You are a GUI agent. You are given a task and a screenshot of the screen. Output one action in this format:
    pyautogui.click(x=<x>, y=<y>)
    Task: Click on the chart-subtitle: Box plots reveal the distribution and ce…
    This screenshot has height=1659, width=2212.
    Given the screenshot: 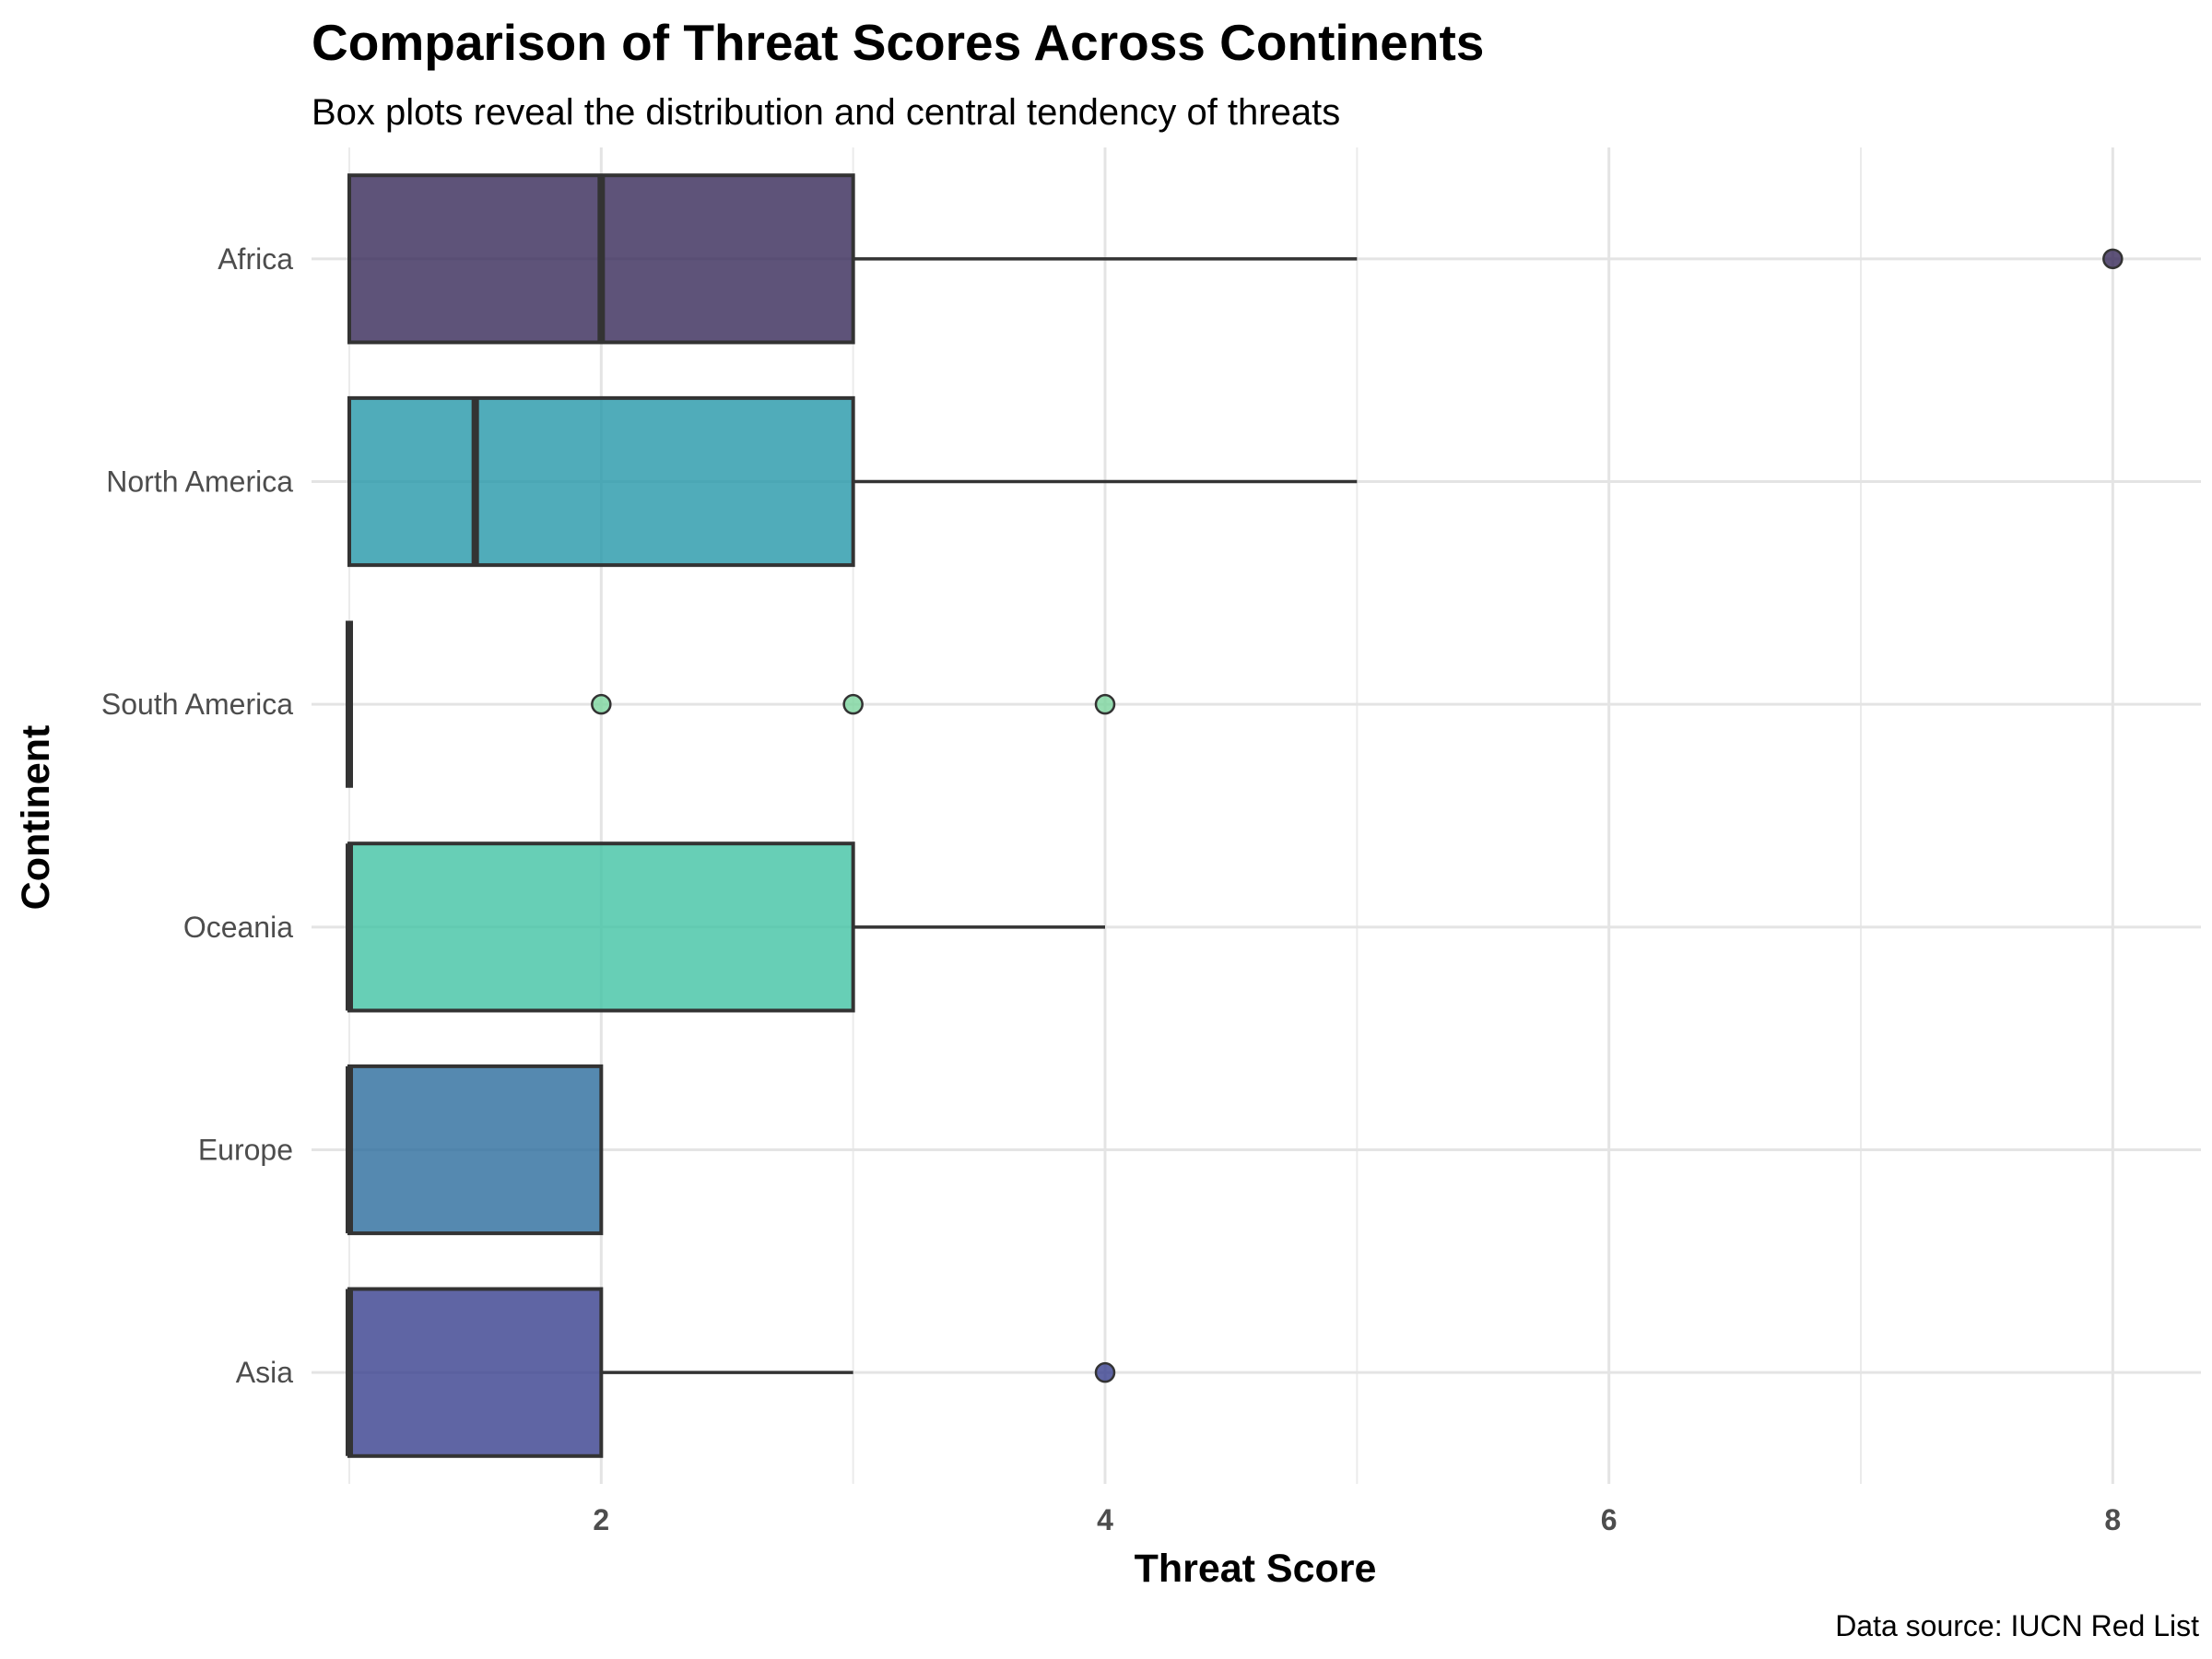 What is the action you would take?
    pyautogui.click(x=826, y=112)
    